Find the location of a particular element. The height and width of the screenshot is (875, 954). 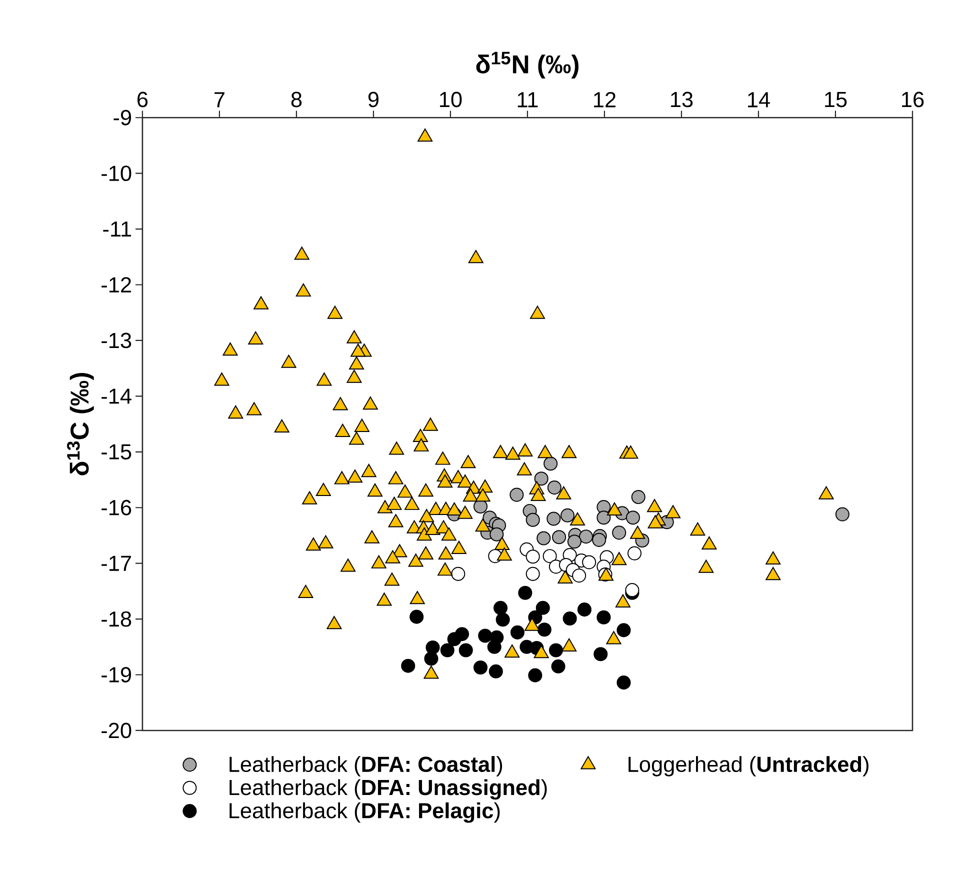

y-tick-label: -9 is located at coordinates (123, 118).